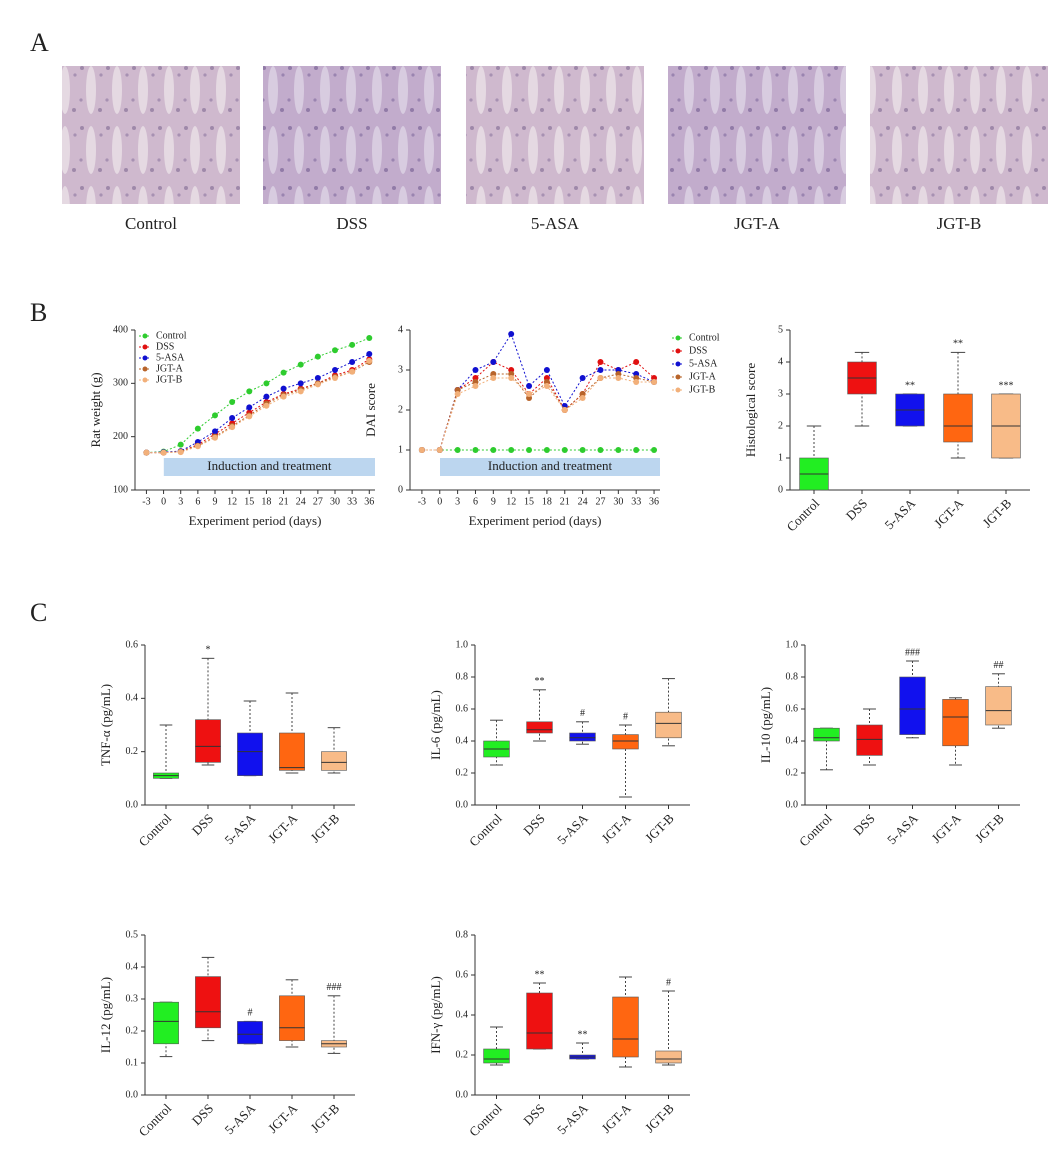 The height and width of the screenshot is (1176, 1054). Describe the element at coordinates (703, 363) in the screenshot. I see `legend-label: 5-ASA` at that location.